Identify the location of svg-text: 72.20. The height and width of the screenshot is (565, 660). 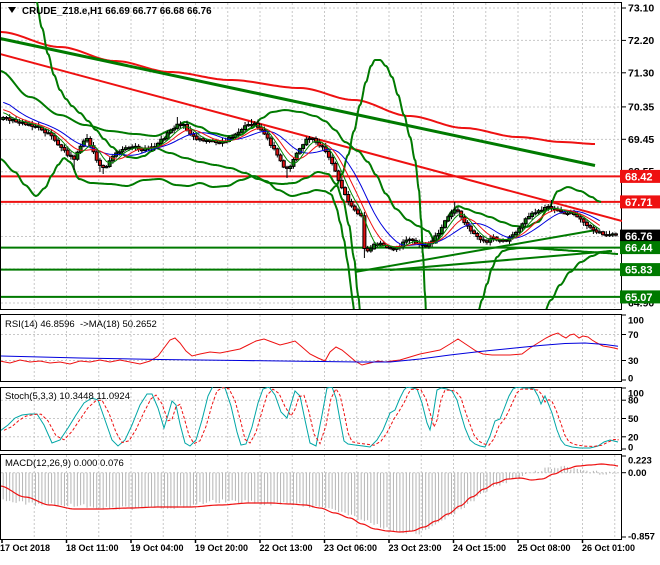
(641, 41).